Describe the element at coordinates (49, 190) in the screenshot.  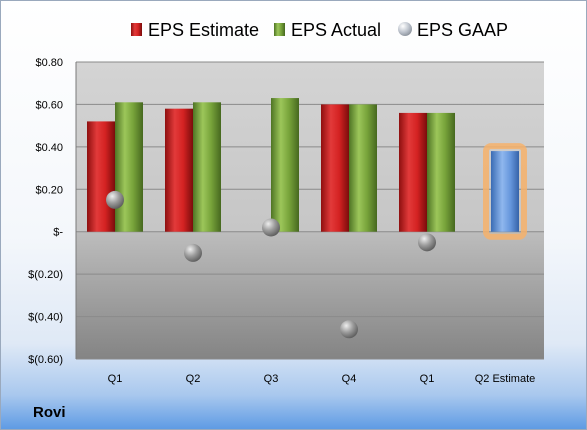
I see `y-tick-label: $0.20` at that location.